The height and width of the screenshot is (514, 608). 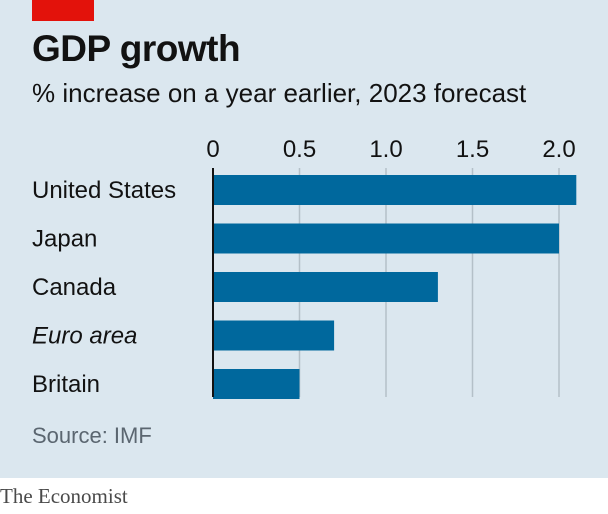 What do you see at coordinates (63, 10) in the screenshot?
I see `economist-red-tab` at bounding box center [63, 10].